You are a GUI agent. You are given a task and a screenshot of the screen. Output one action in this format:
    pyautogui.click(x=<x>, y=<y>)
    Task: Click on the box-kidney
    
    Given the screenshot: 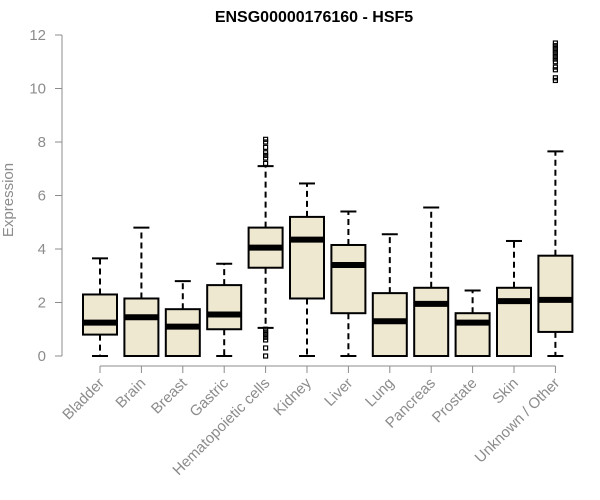 What is the action you would take?
    pyautogui.click(x=307, y=269)
    